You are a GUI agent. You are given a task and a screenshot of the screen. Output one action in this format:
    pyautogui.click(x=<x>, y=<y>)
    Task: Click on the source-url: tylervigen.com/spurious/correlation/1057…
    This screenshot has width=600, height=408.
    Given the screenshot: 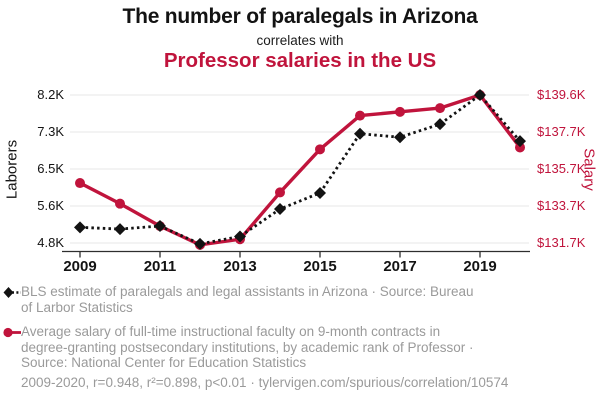 What is the action you would take?
    pyautogui.click(x=383, y=382)
    